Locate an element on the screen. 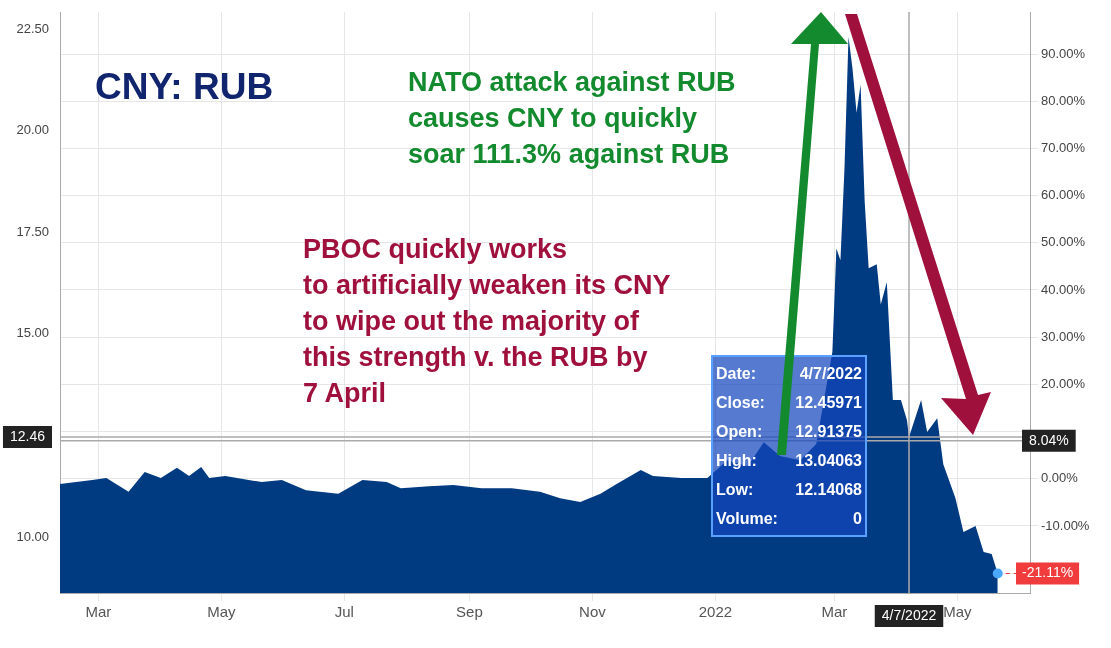  ref-line-label: 8.04% is located at coordinates (1049, 439).